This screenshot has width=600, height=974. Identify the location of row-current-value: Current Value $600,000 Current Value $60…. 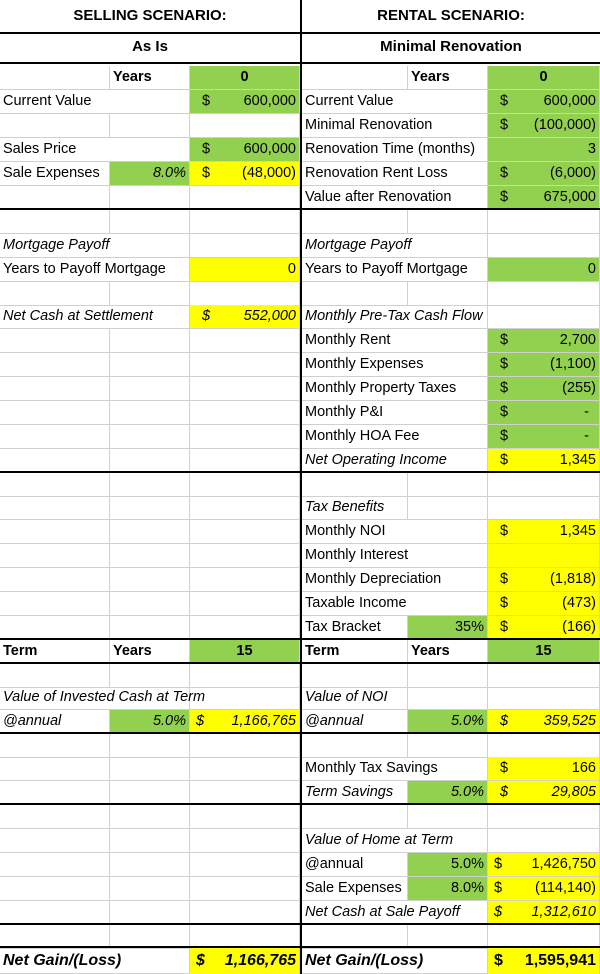
(300, 102).